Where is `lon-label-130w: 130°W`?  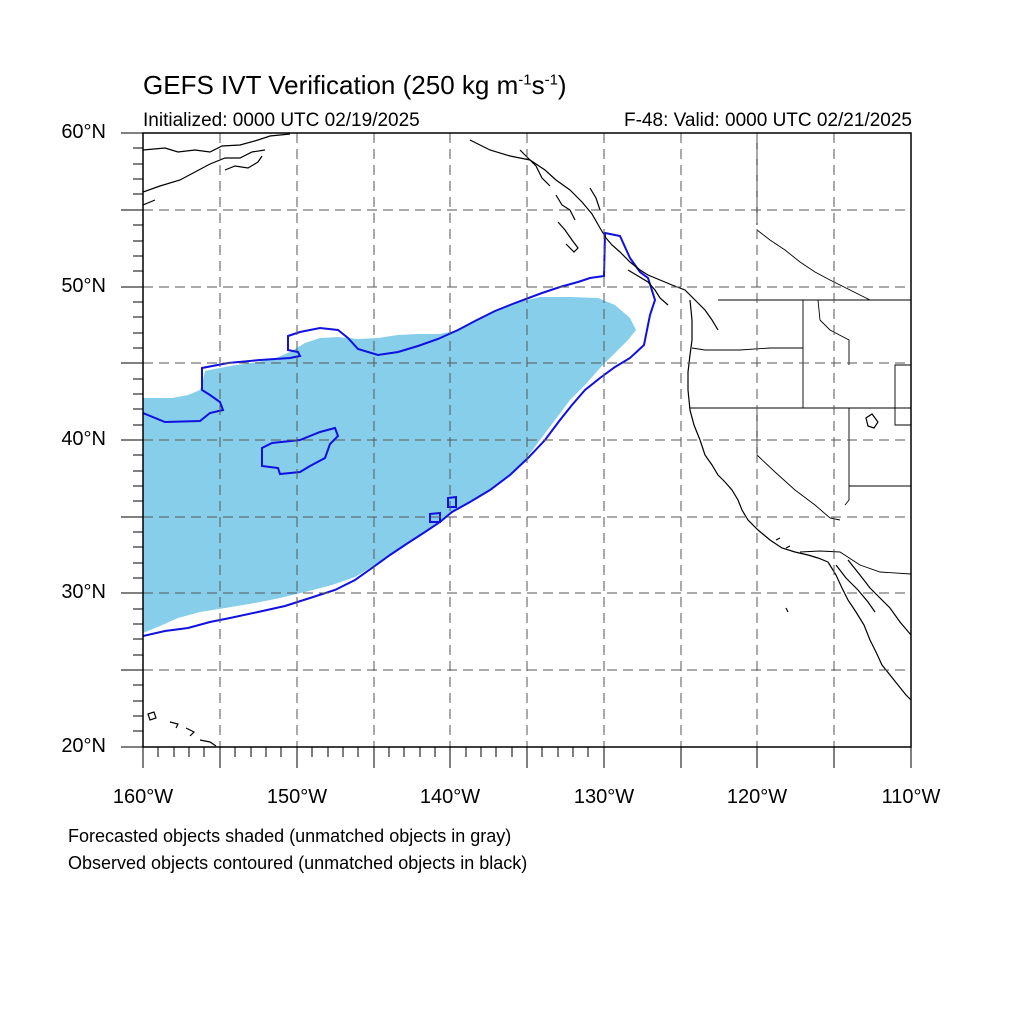 lon-label-130w: 130°W is located at coordinates (604, 797).